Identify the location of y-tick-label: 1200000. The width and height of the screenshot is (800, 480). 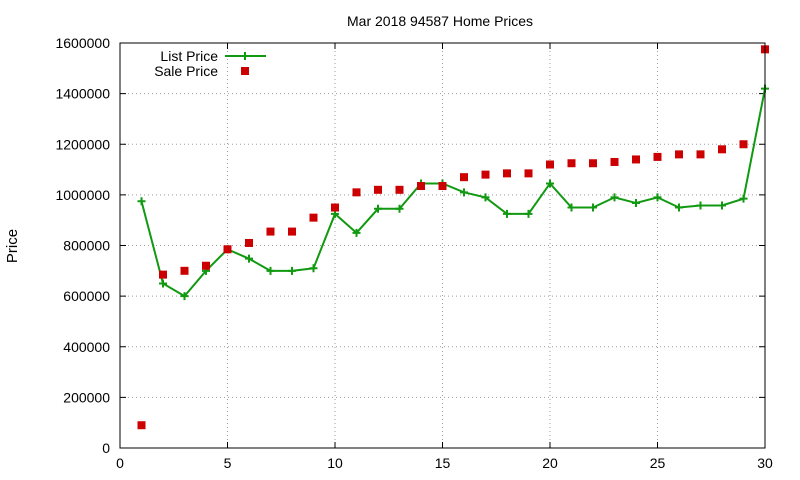
(82, 144).